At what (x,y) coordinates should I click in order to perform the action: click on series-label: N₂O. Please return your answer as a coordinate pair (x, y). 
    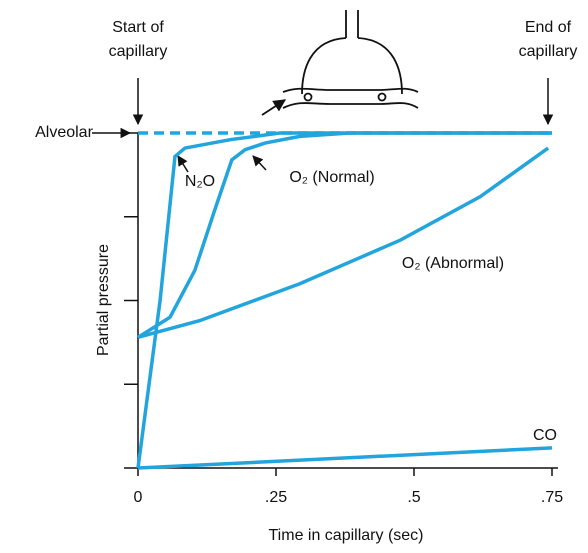
    Looking at the image, I should click on (200, 181).